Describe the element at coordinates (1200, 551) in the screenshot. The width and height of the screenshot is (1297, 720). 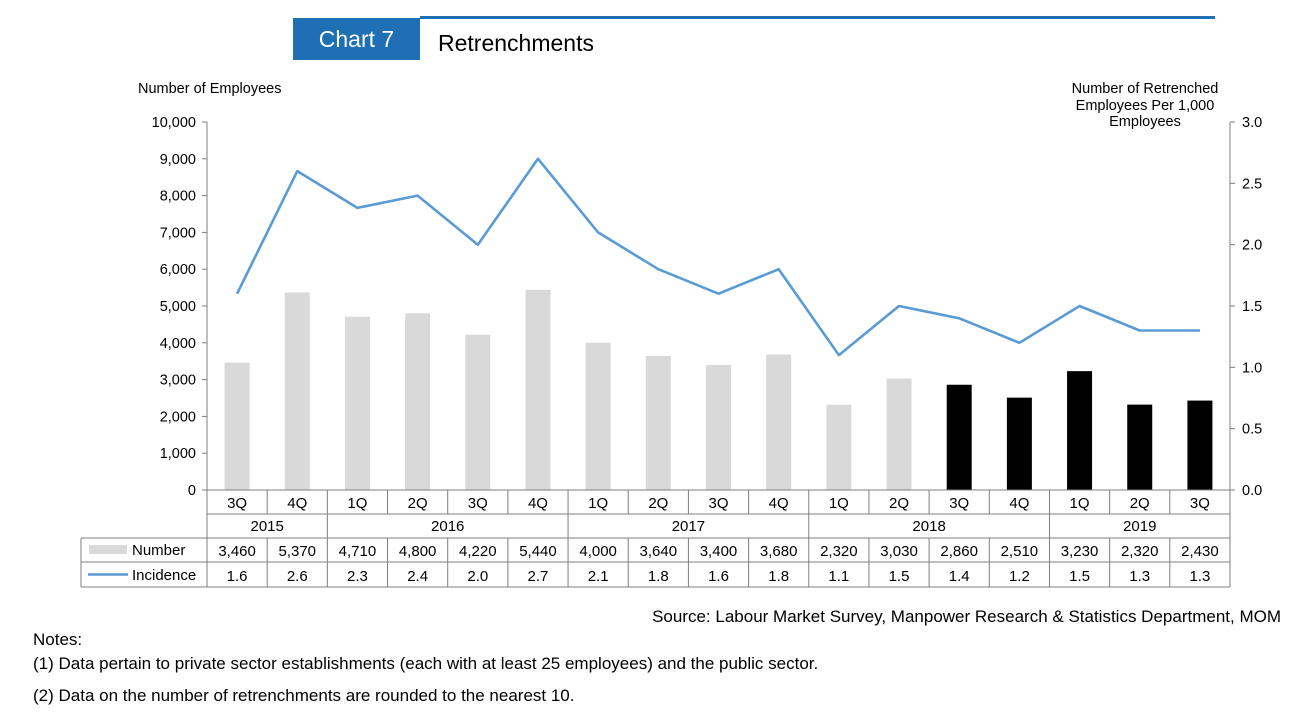
I see `number-value-16: 2,430` at that location.